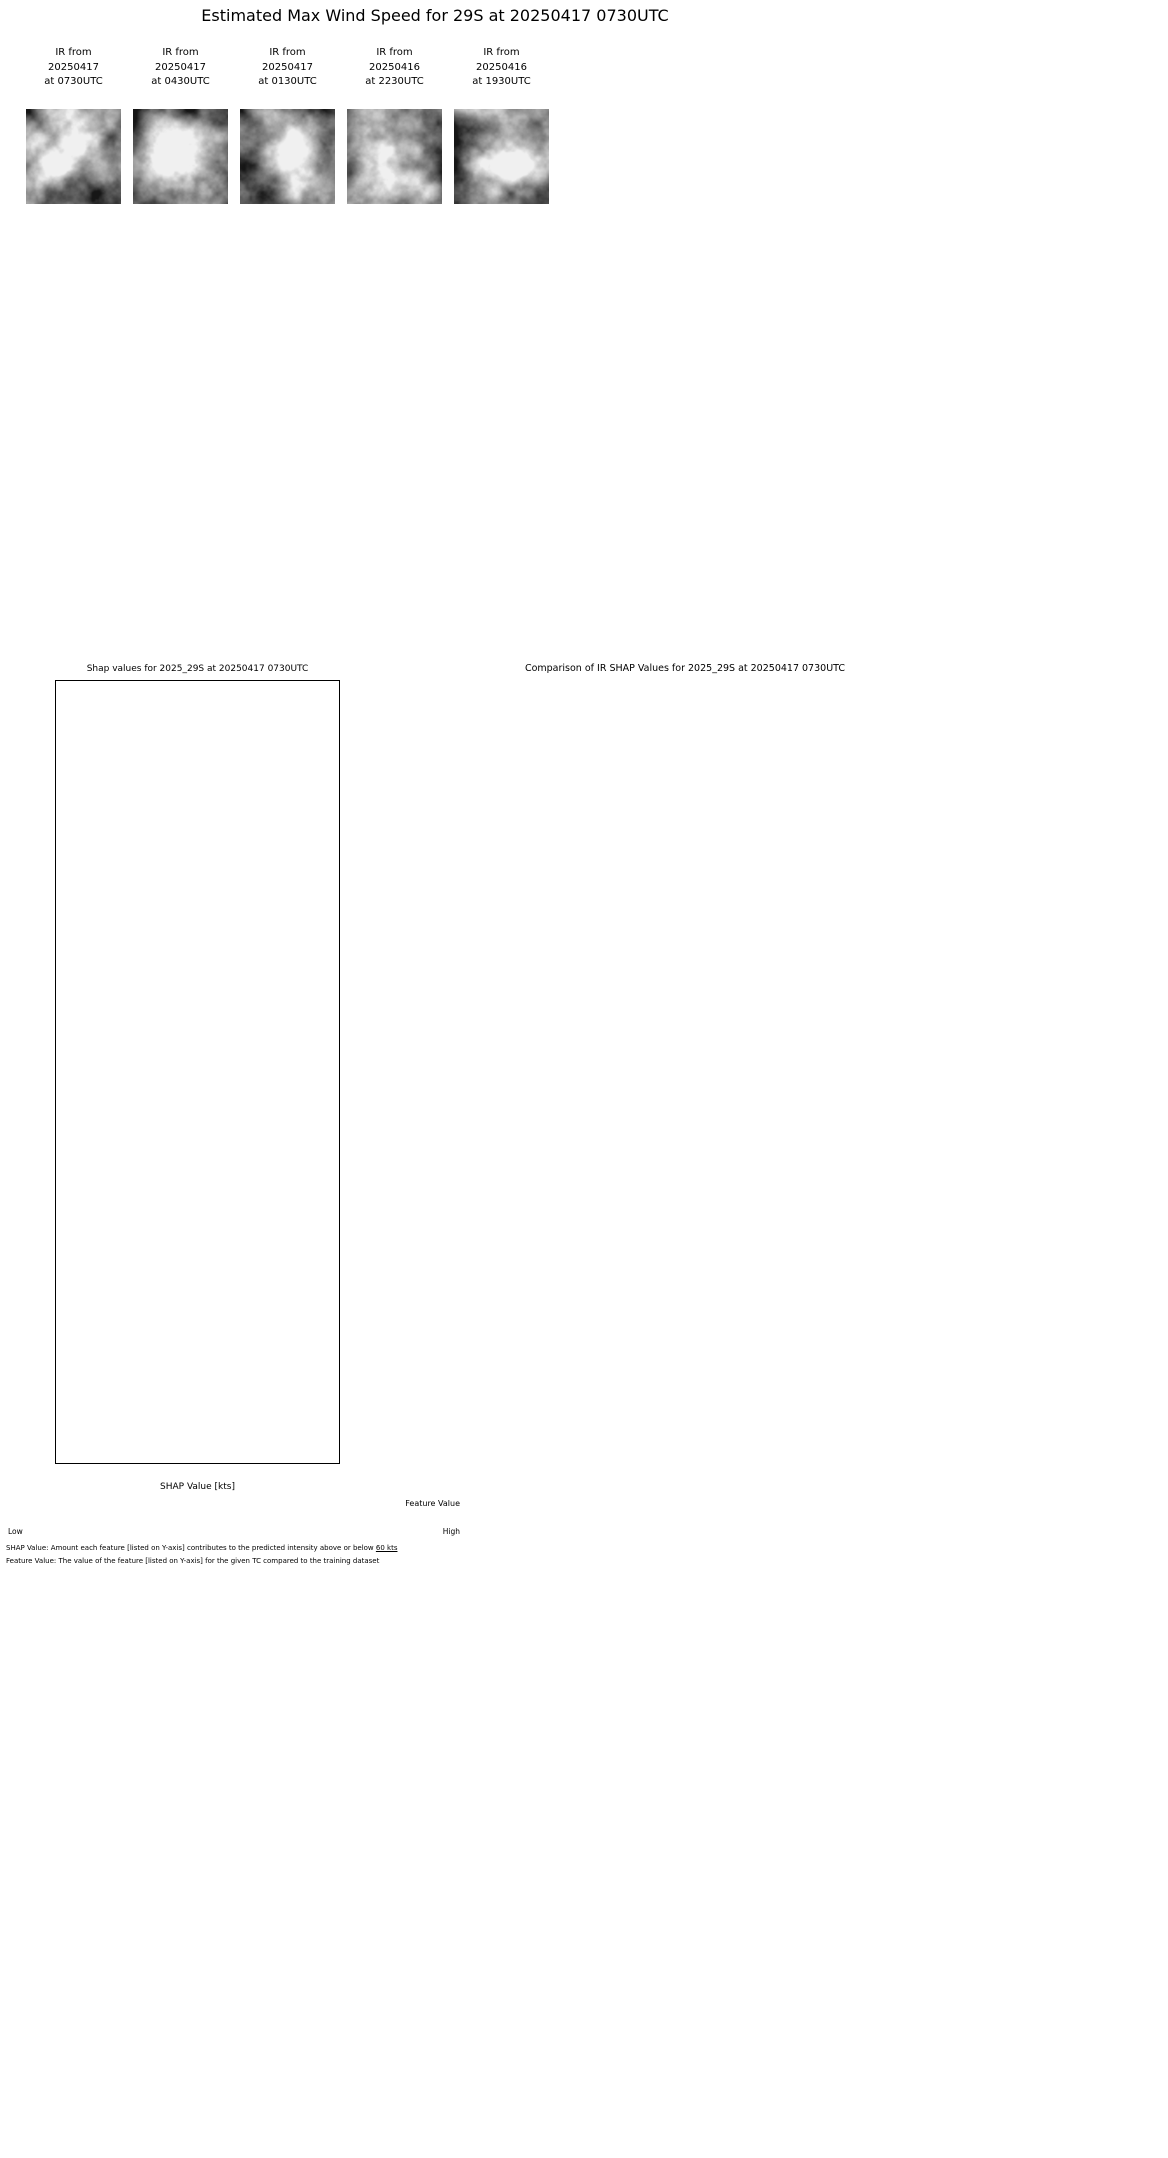 The height and width of the screenshot is (2158, 1168). I want to click on dotplot-x-axis-label: SHAP Value [kts], so click(197, 1487).